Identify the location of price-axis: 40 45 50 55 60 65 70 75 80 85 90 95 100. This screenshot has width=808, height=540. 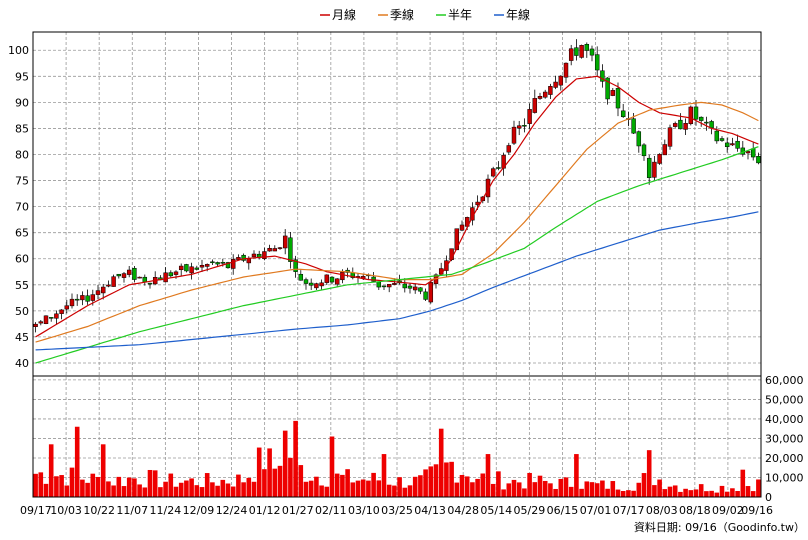
(18, 207).